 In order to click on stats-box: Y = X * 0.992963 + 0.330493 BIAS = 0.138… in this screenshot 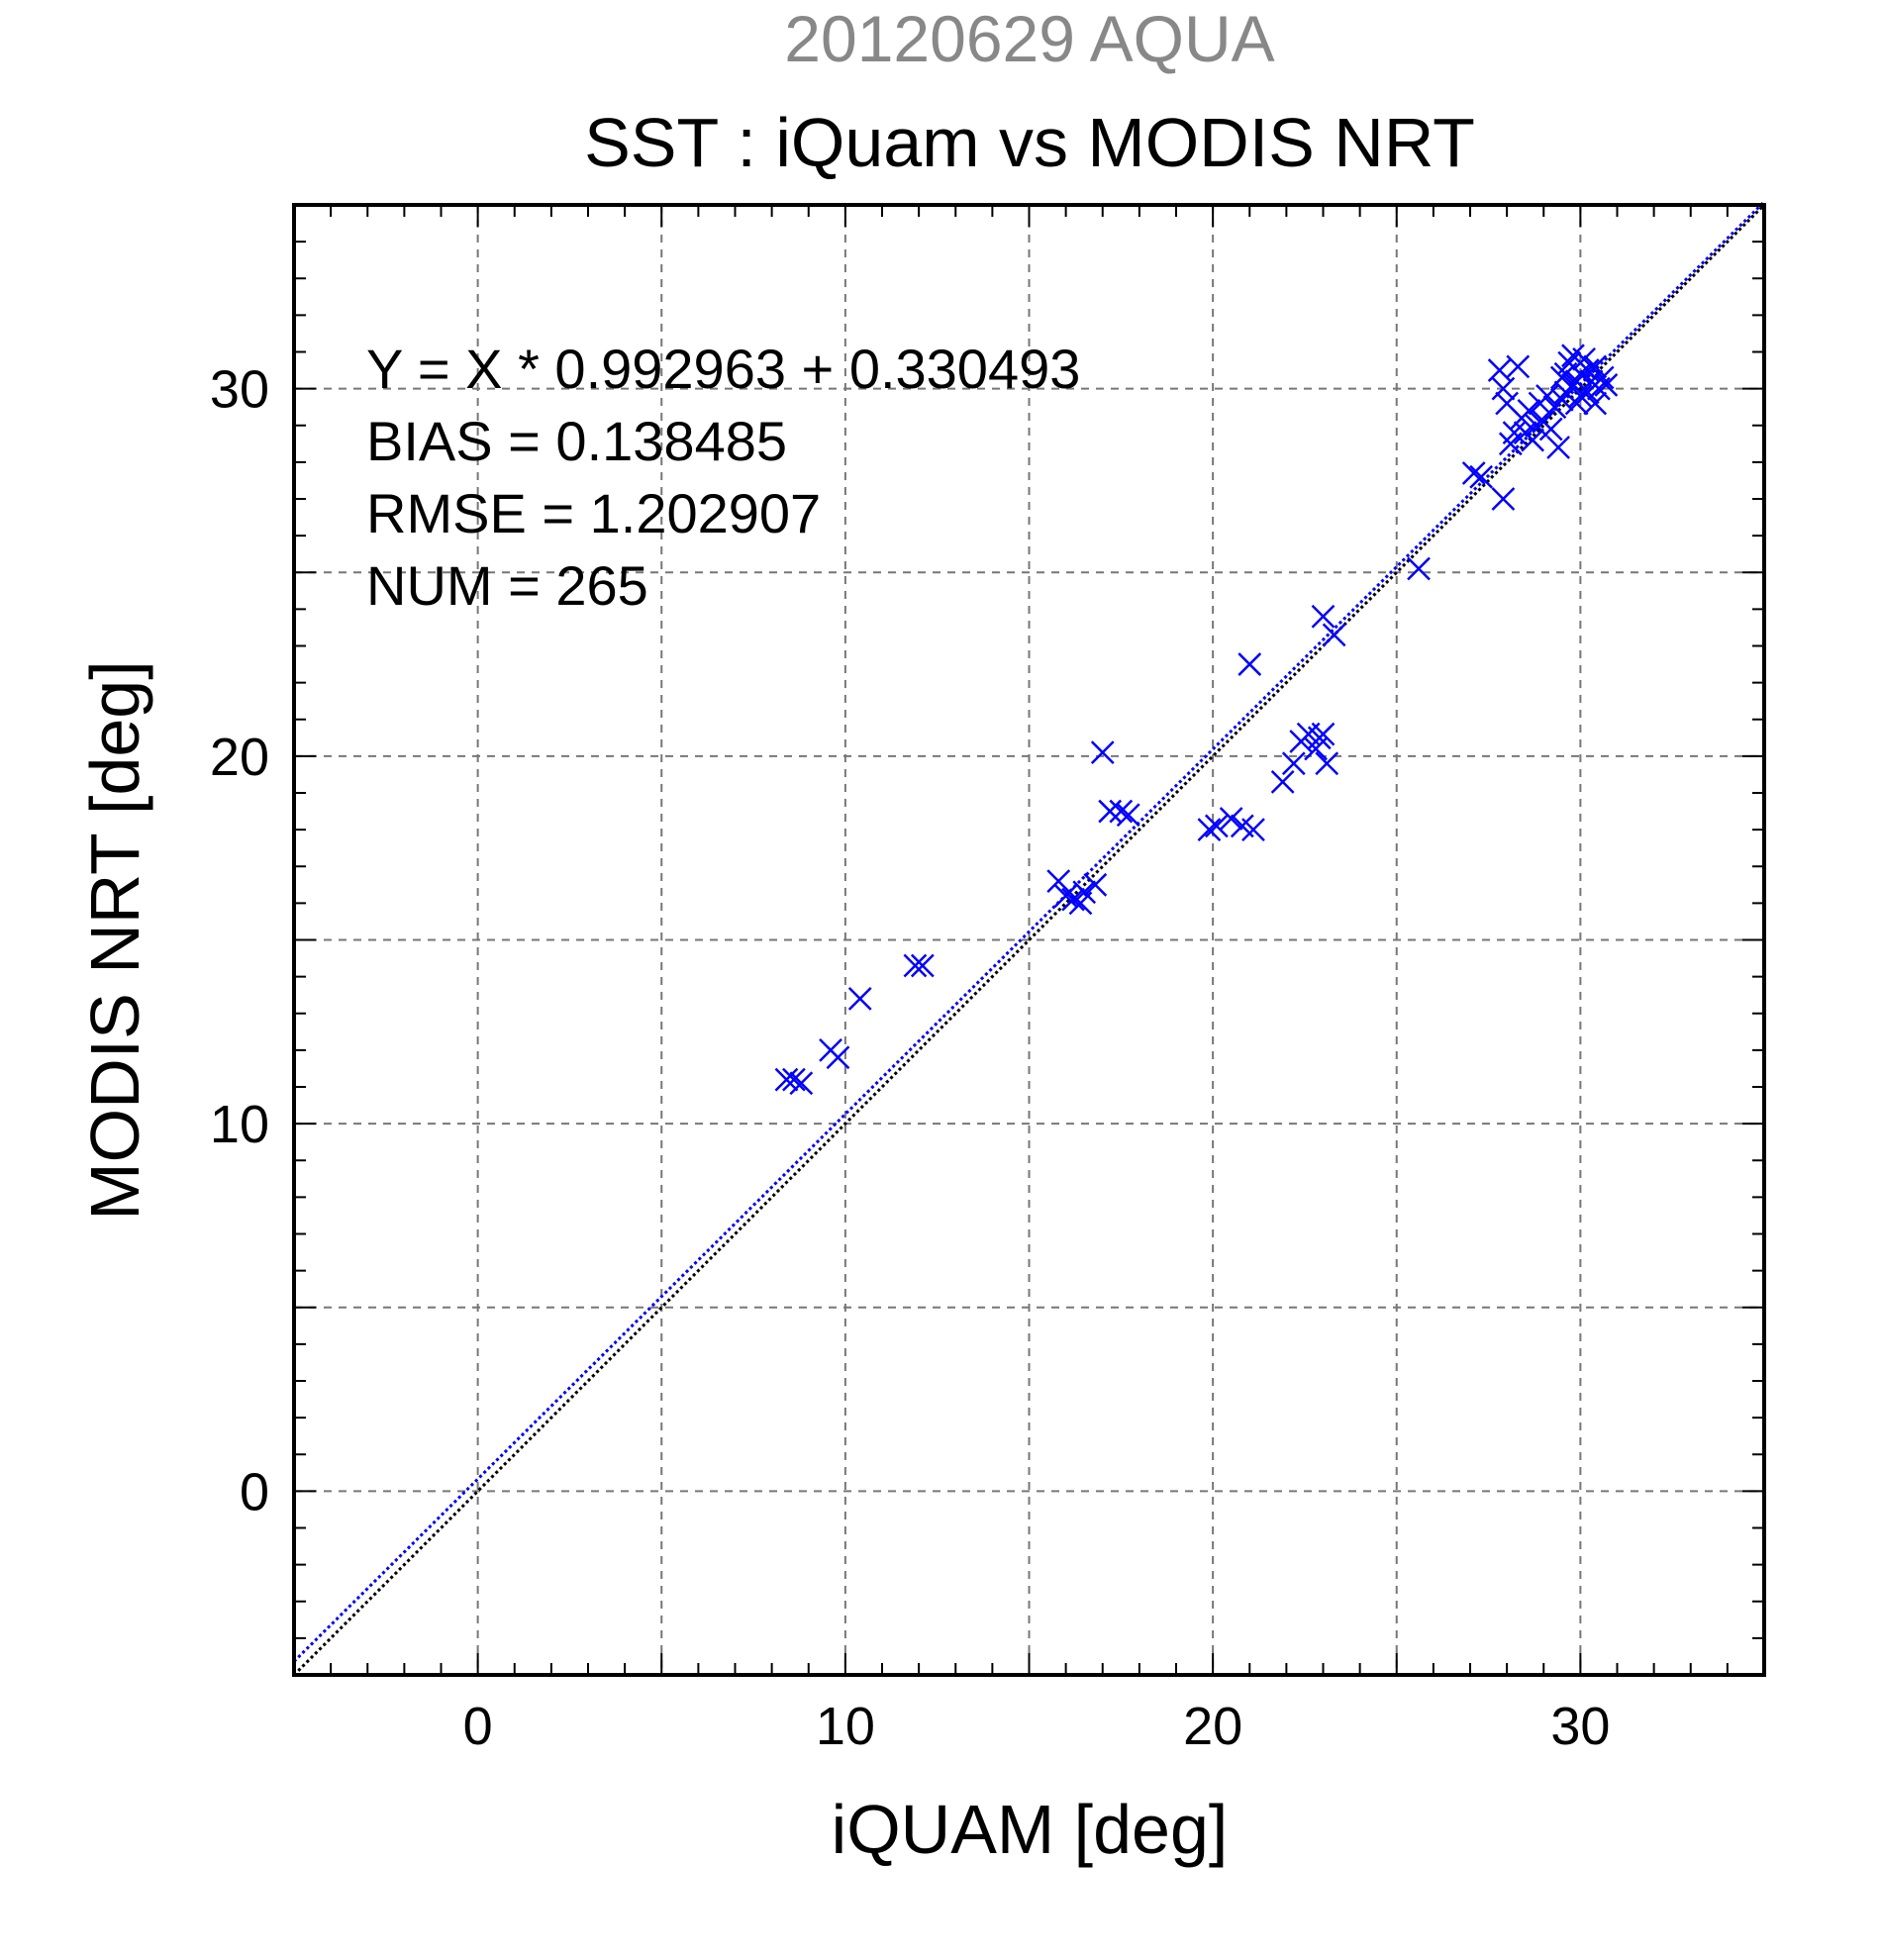, I will do `click(723, 477)`.